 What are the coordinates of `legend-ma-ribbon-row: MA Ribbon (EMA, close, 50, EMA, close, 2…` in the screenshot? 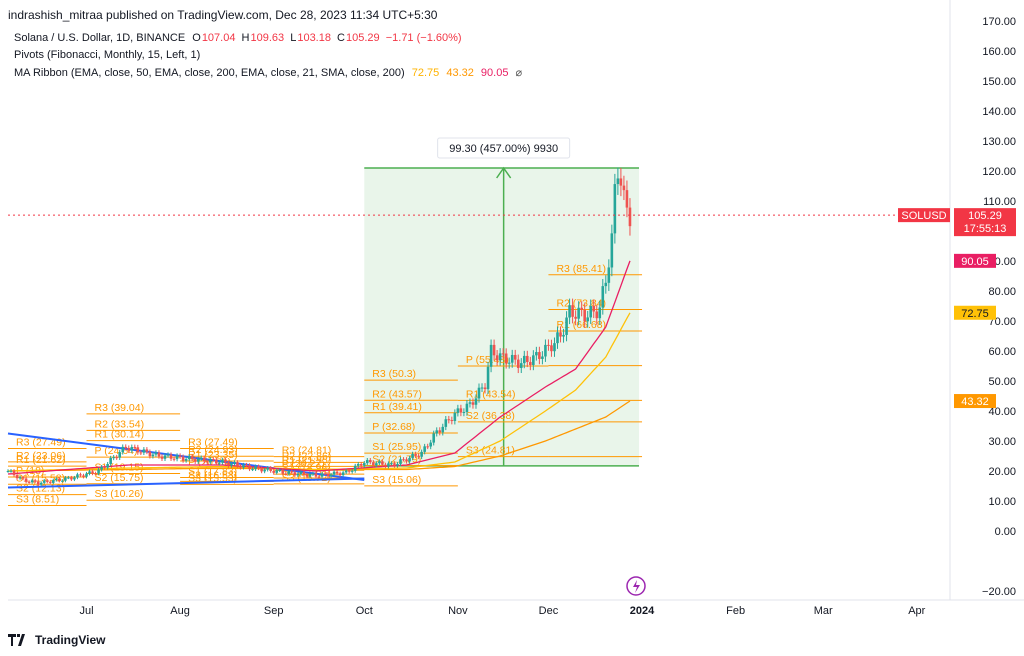 It's located at (268, 72).